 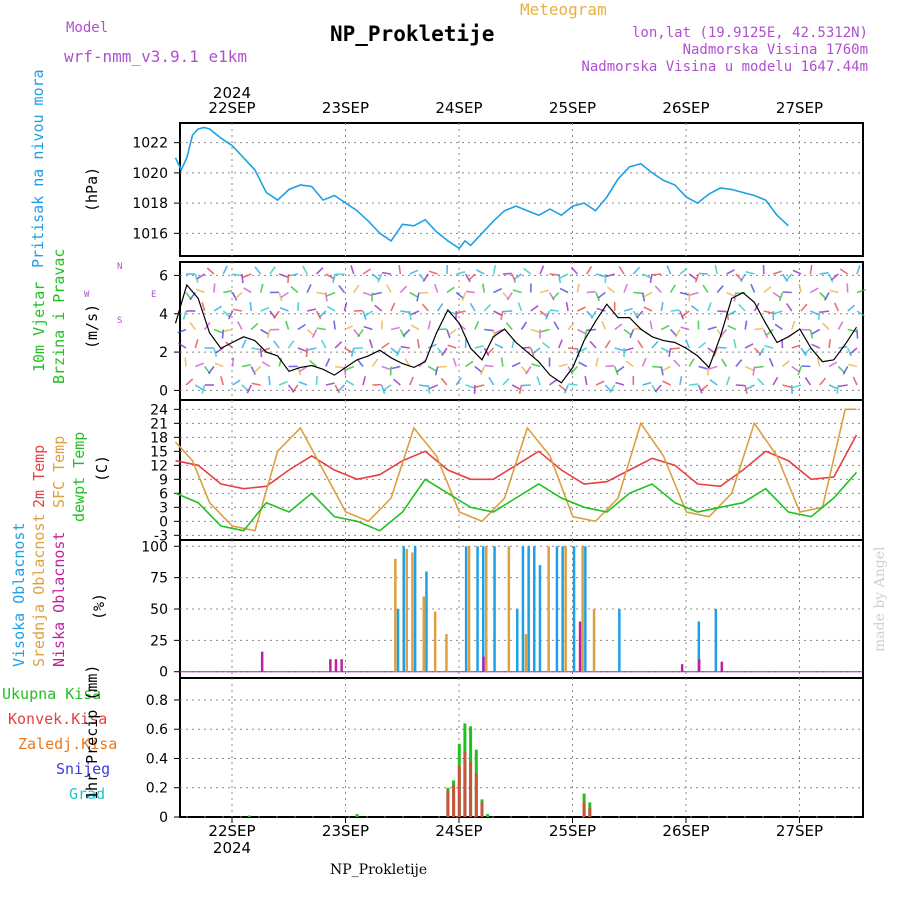 What do you see at coordinates (159, 610) in the screenshot?
I see `y-tick-label: 50` at bounding box center [159, 610].